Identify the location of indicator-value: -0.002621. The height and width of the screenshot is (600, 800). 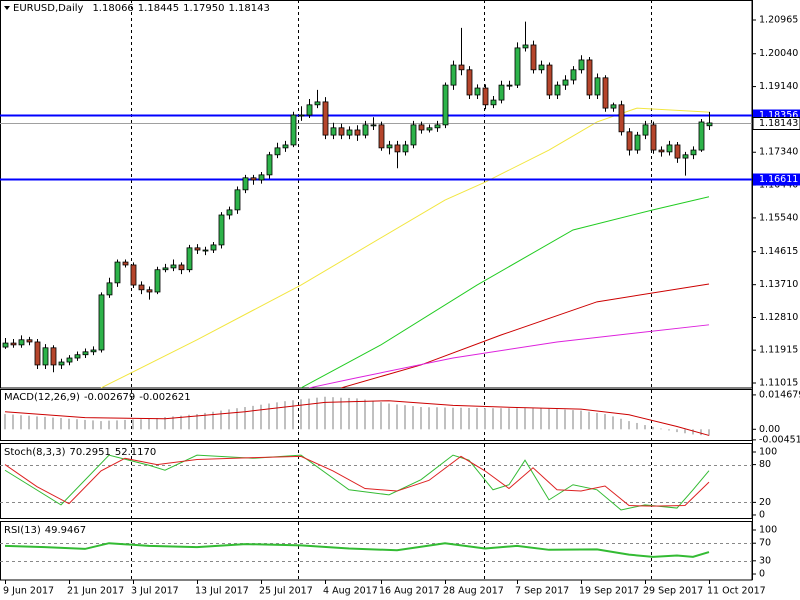
(164, 397).